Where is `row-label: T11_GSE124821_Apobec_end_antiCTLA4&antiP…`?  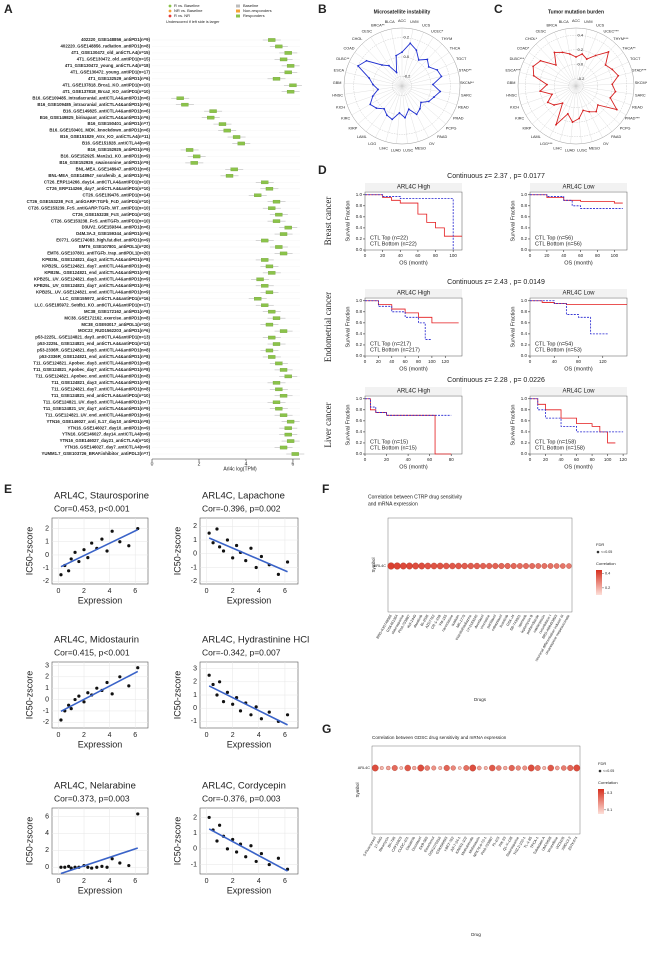 row-label: T11_GSE124821_Apobec_end_antiCTLA4&antiP… is located at coordinates (92, 376).